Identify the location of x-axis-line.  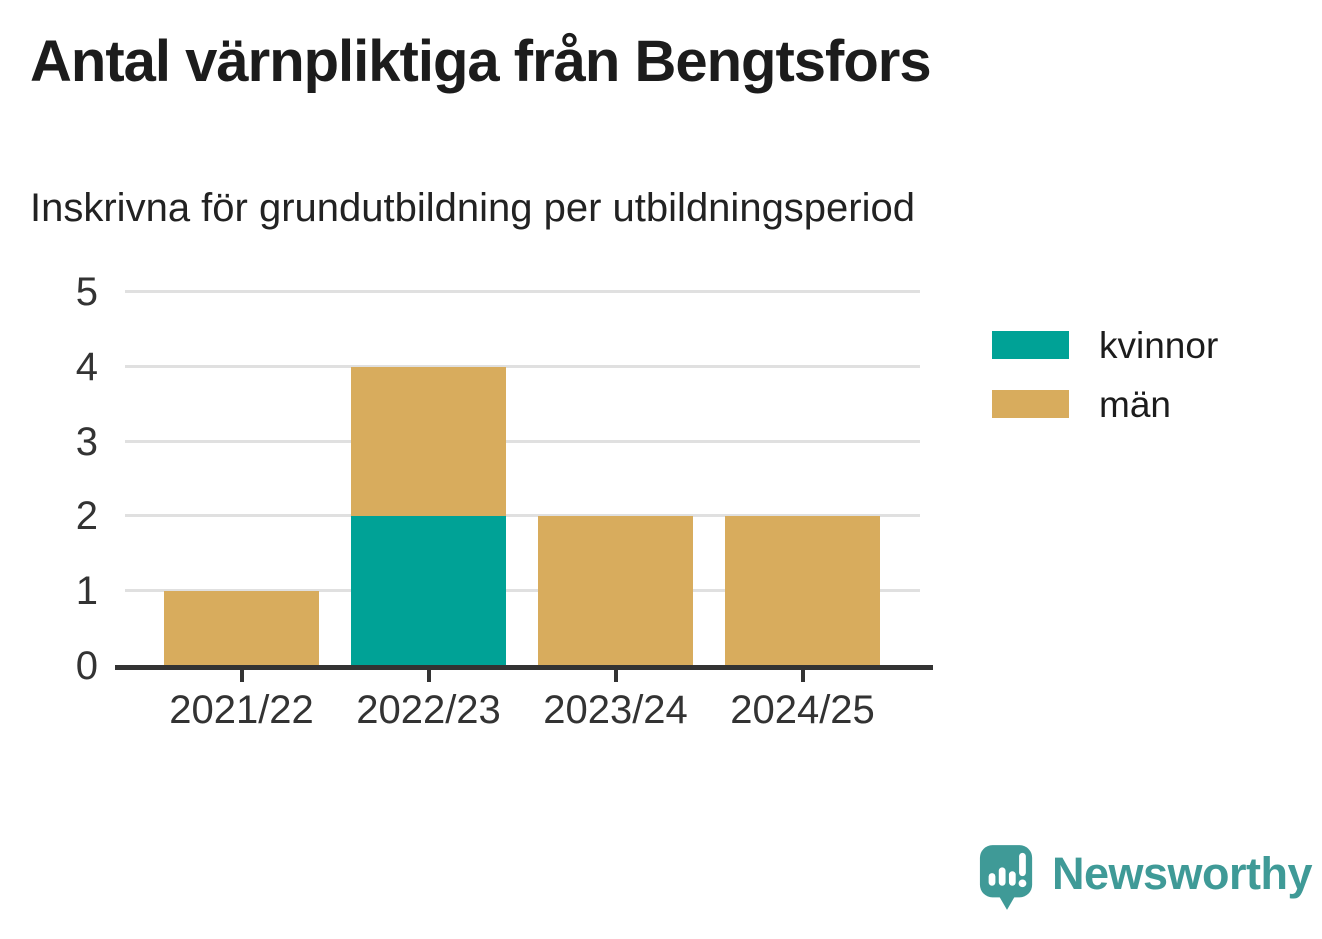
(524, 667).